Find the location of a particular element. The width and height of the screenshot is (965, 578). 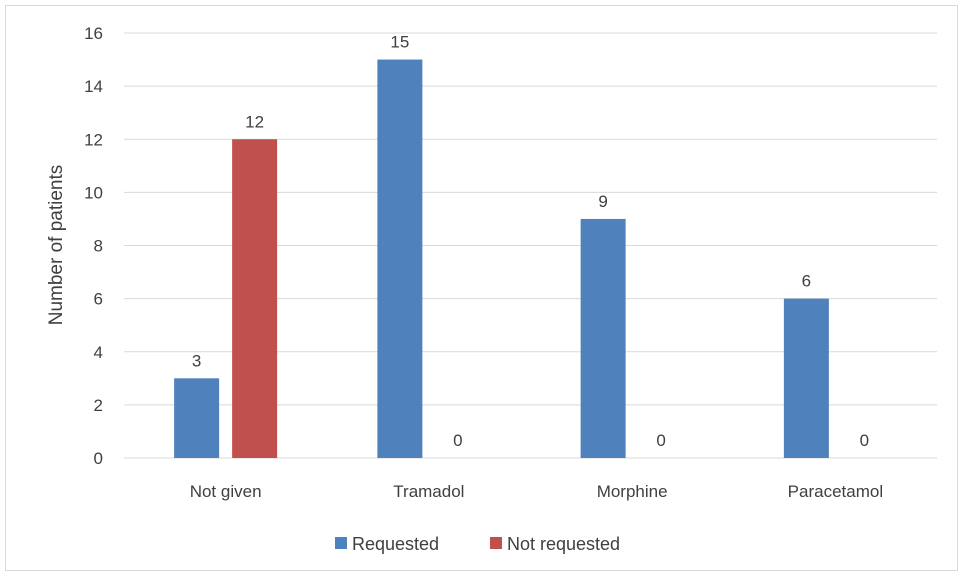

y-axis-title: Number of patients is located at coordinates (56, 245).